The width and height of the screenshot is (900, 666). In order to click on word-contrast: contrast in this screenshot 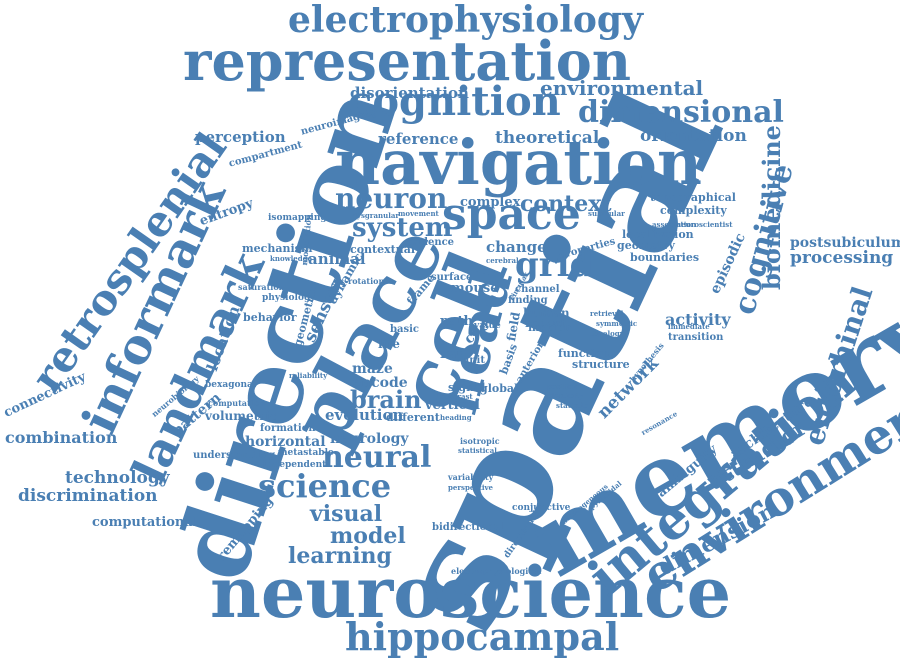, I will do `click(456, 396)`.